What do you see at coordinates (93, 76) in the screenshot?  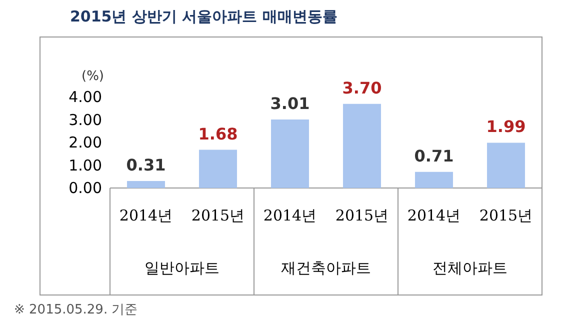 I see `y-axis-title: (%)` at bounding box center [93, 76].